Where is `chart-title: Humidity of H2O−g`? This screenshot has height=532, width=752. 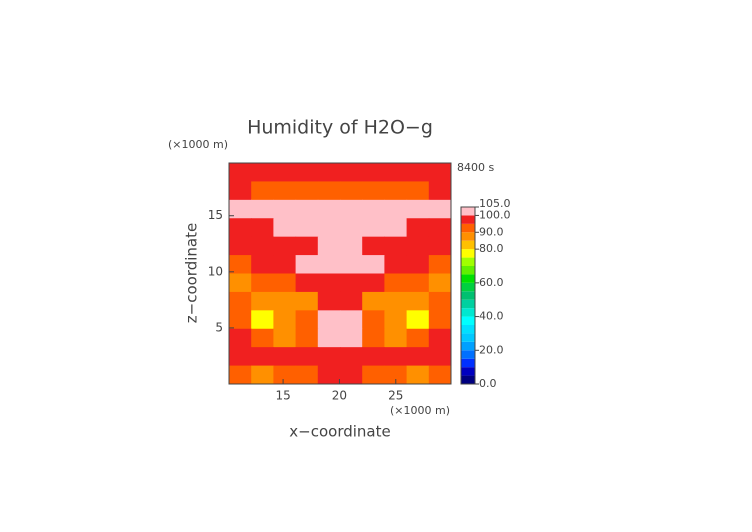
chart-title: Humidity of H2O−g is located at coordinates (340, 128).